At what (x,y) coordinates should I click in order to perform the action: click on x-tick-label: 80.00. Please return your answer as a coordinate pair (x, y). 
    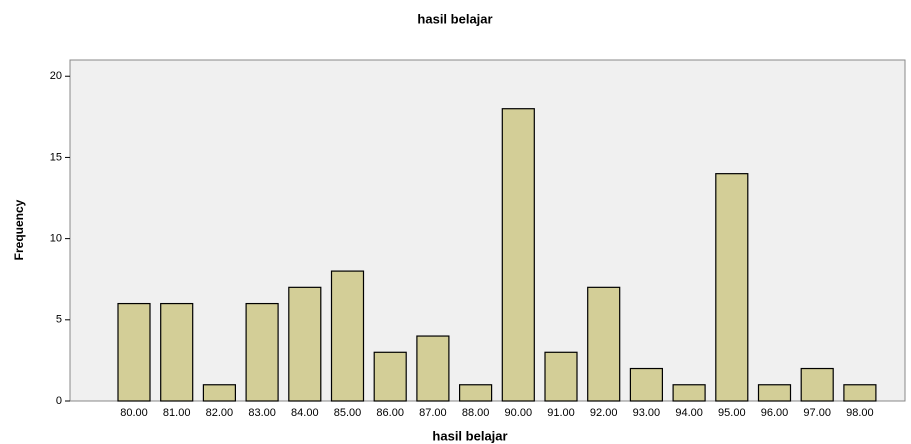
    Looking at the image, I should click on (134, 413).